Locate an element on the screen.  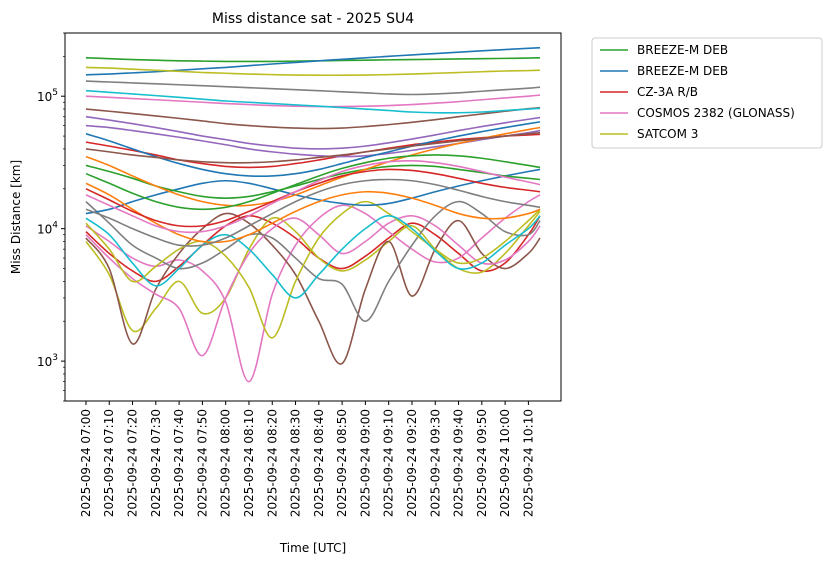
legend-frame is located at coordinates (707, 93).